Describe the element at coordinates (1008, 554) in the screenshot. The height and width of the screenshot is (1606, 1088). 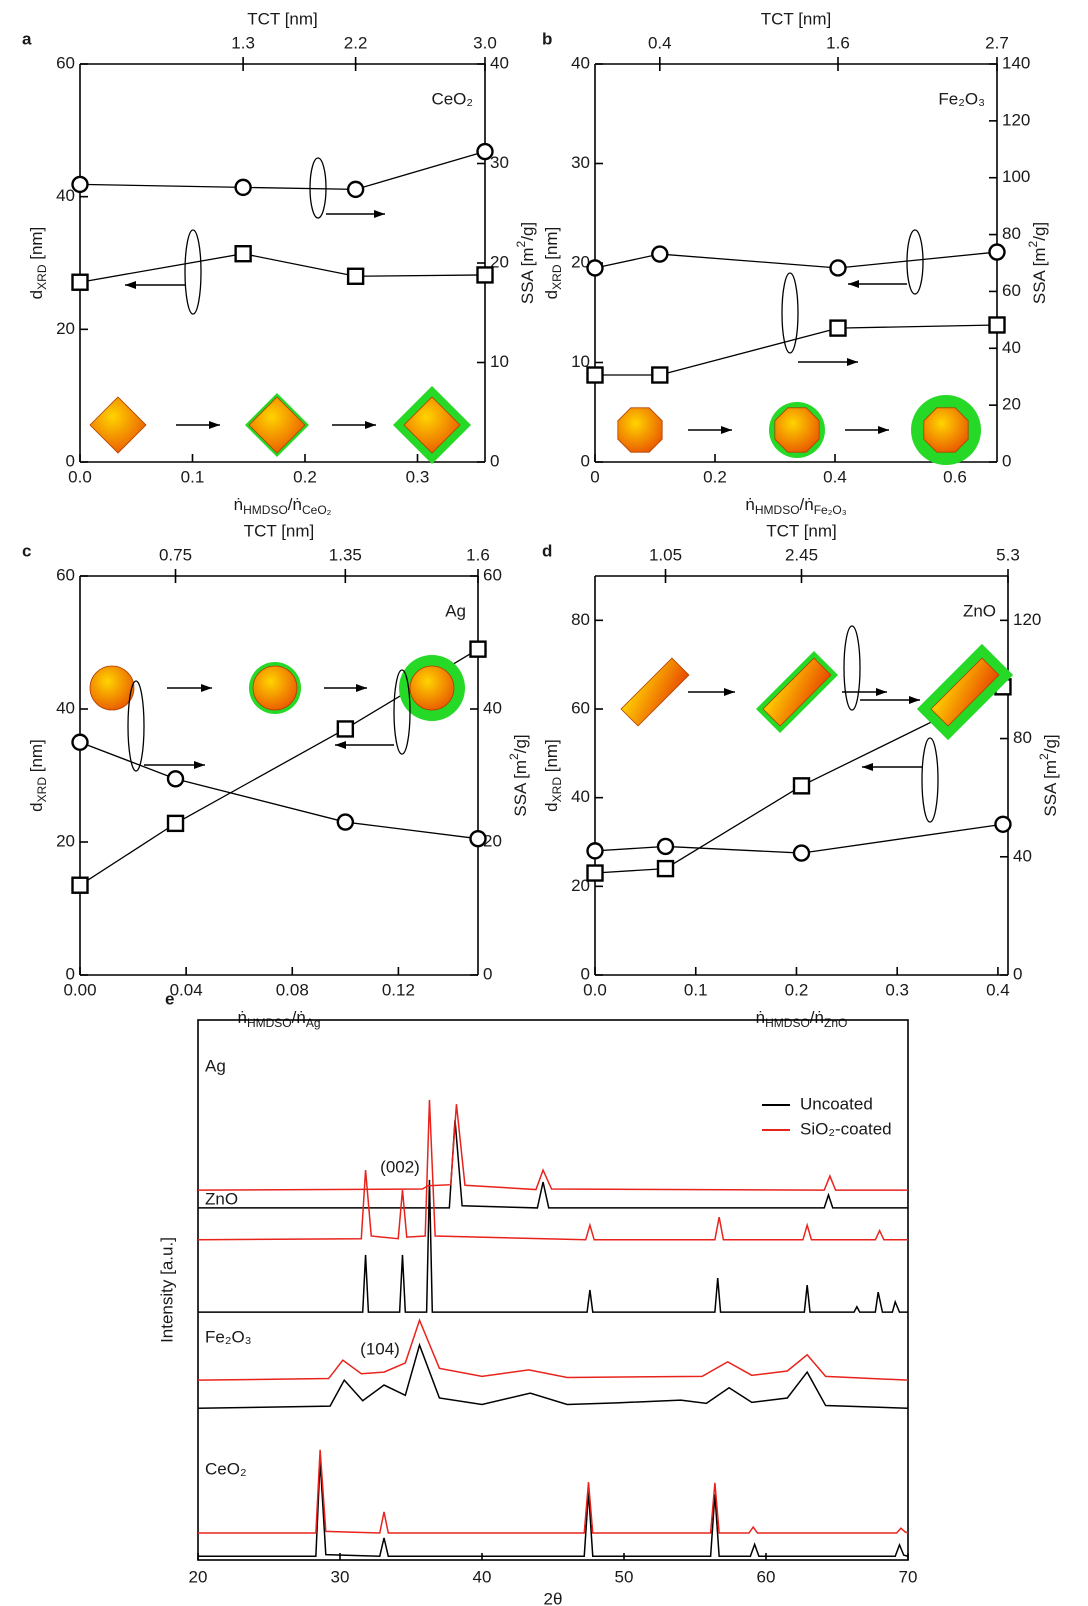
I see `top-tick-label: 5.3` at that location.